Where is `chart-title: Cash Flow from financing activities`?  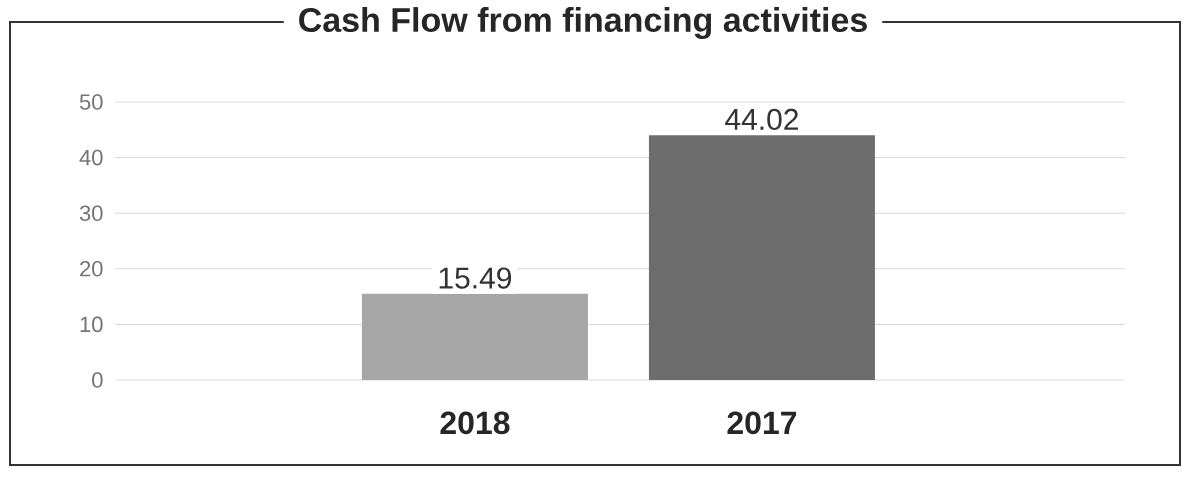
chart-title: Cash Flow from financing activities is located at coordinates (583, 23).